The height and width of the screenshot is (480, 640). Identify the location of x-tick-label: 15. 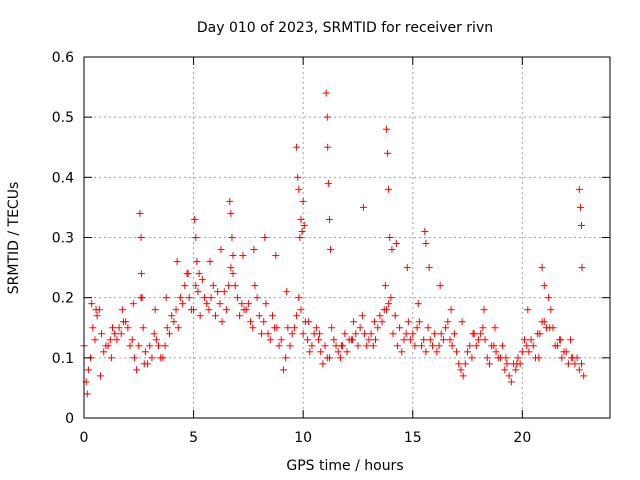
(413, 438).